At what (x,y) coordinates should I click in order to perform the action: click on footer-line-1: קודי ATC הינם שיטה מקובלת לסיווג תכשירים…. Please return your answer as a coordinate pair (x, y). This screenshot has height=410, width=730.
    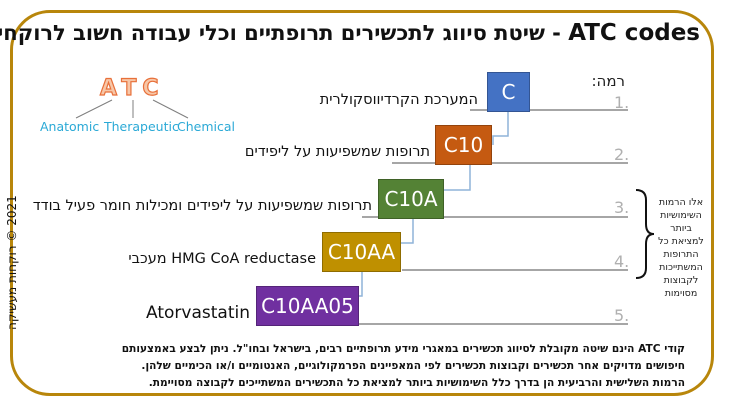
    Looking at the image, I should click on (403, 349).